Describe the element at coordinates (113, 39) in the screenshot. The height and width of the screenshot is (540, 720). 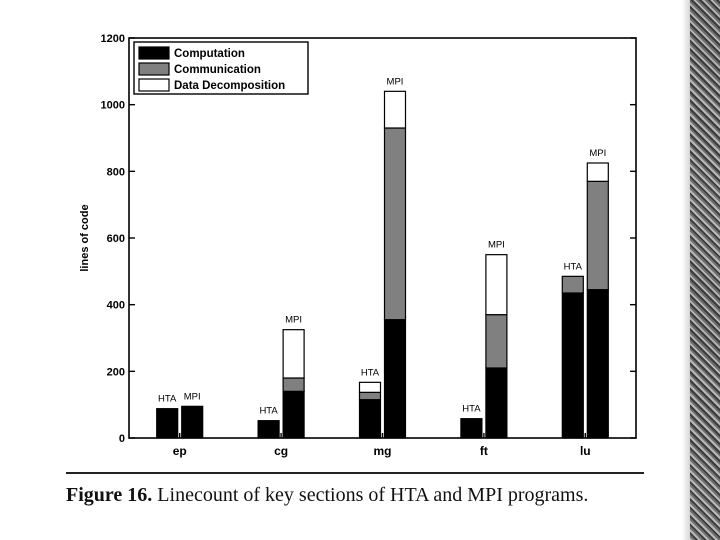
I see `y-tick-label: 1200` at that location.